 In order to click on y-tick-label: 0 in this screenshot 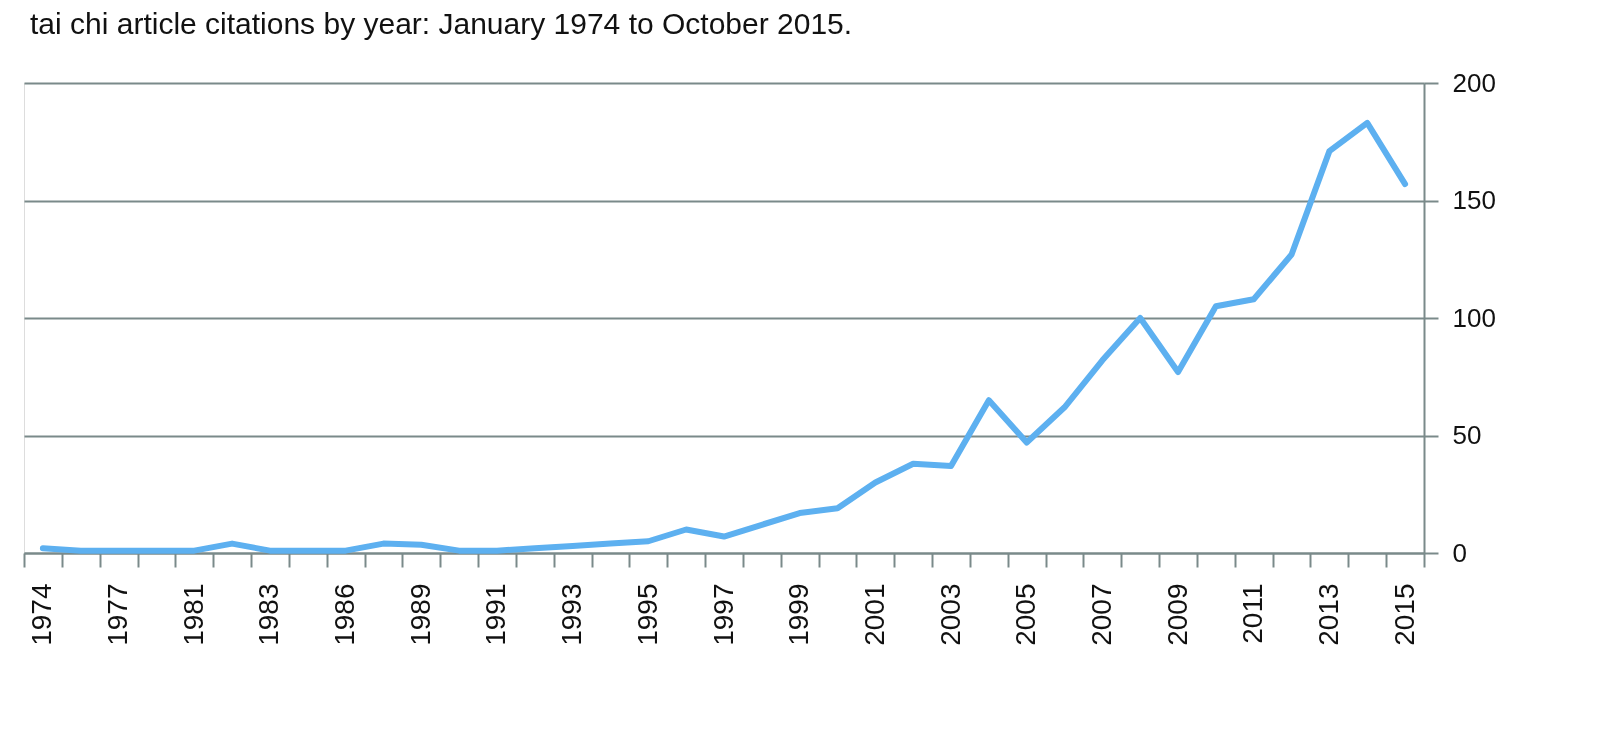, I will do `click(1459, 552)`.